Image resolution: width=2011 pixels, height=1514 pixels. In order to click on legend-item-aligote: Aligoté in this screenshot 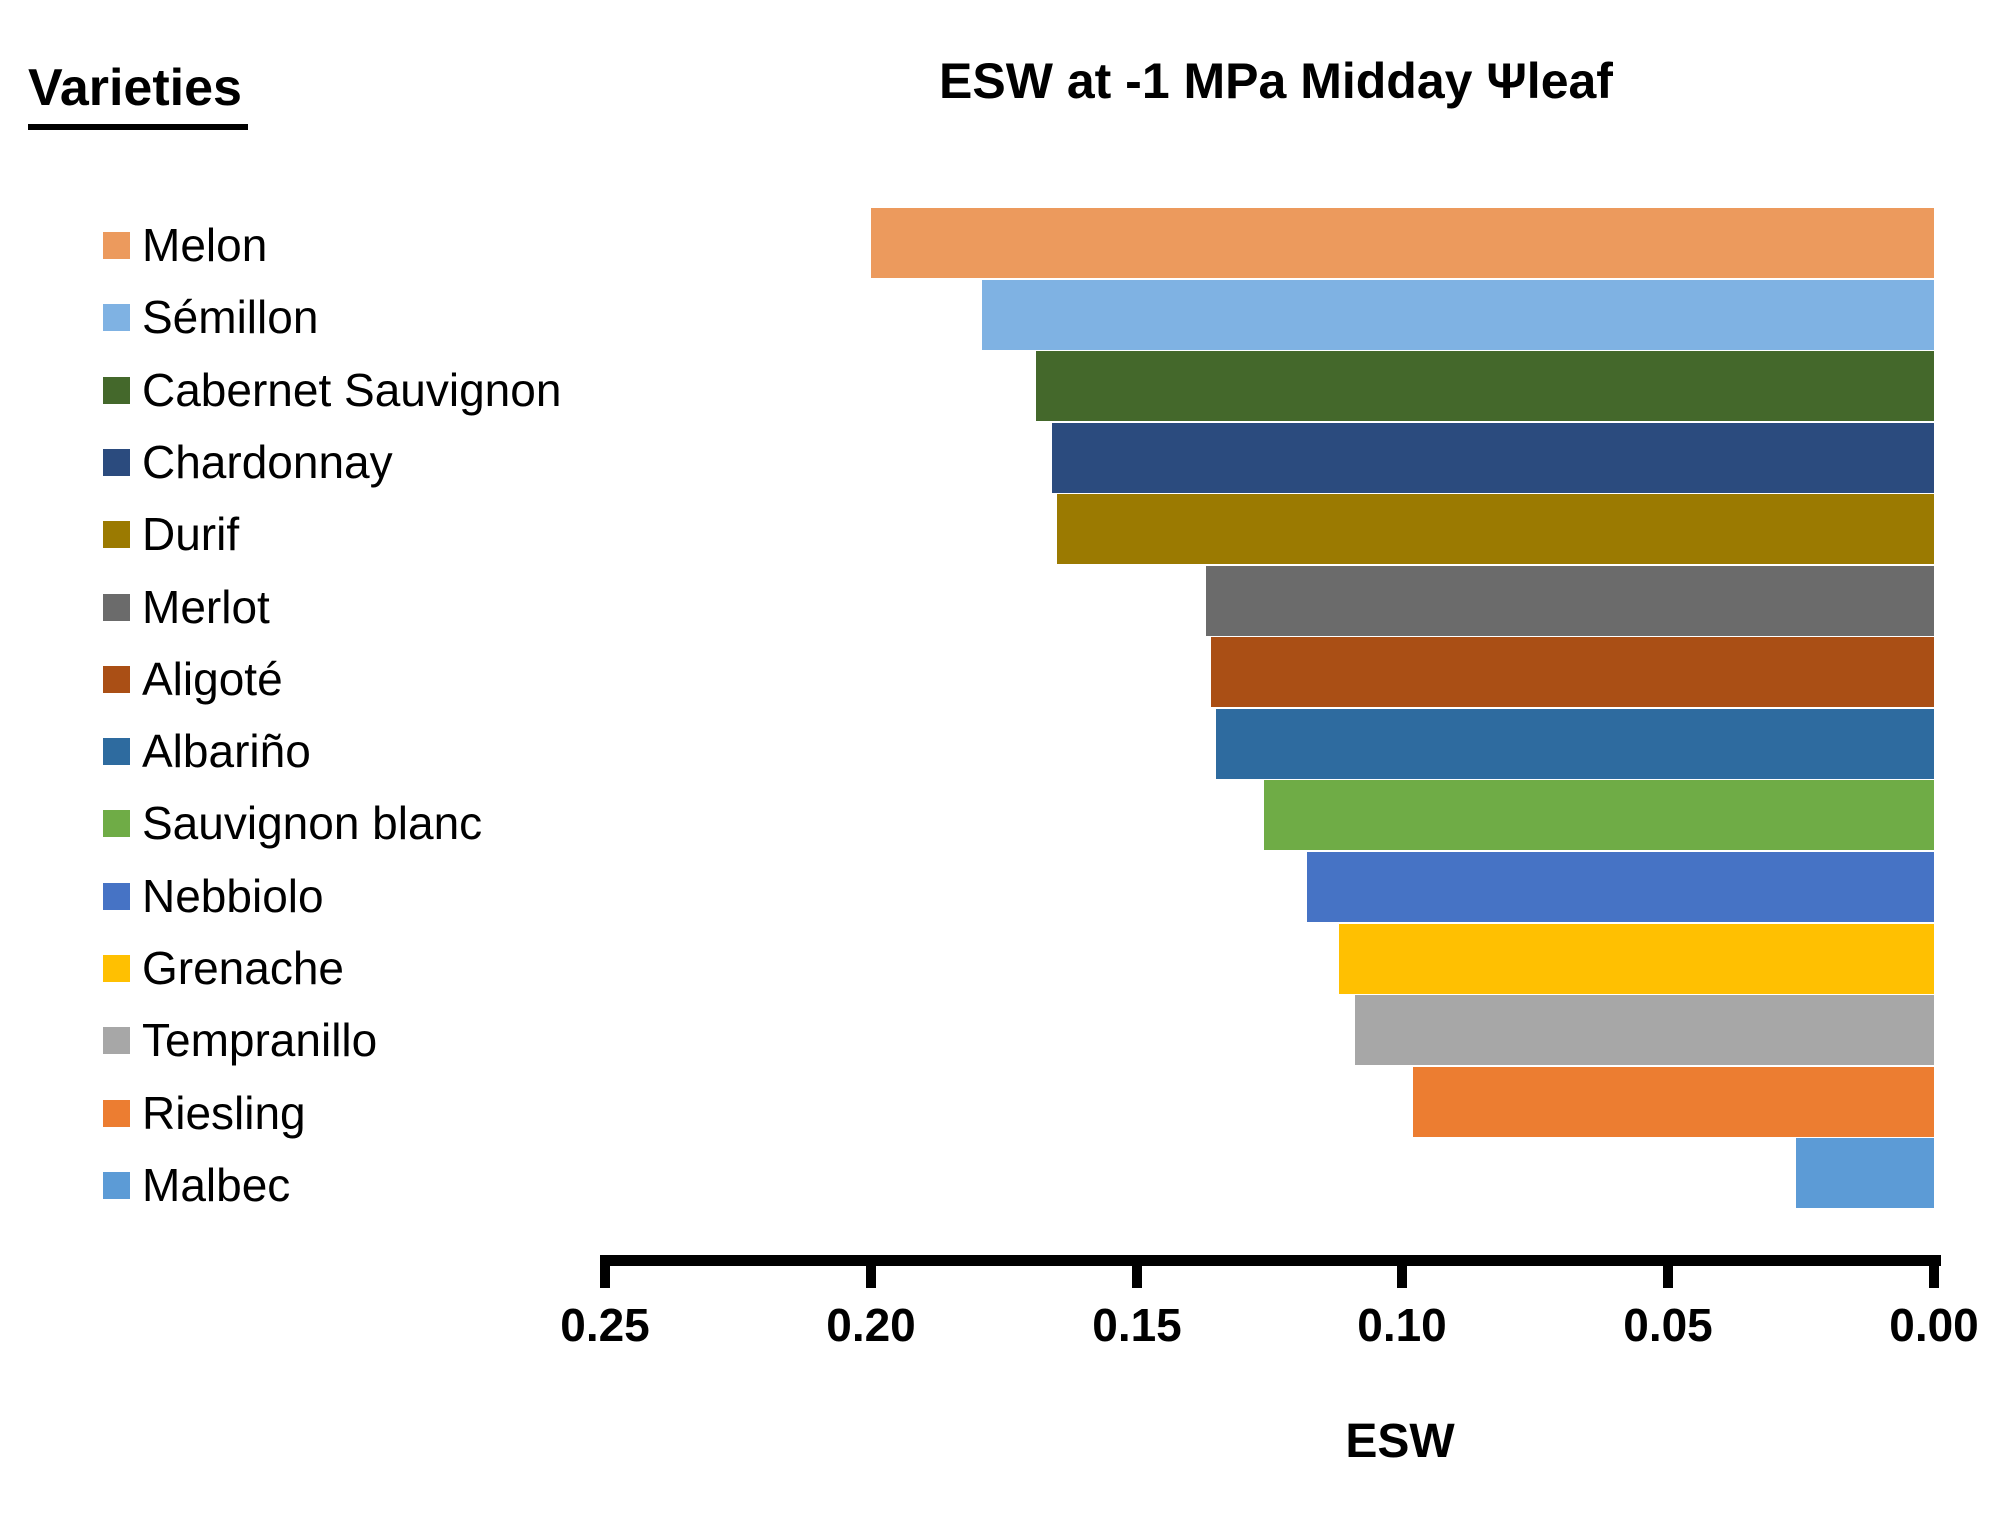, I will do `click(193, 679)`.